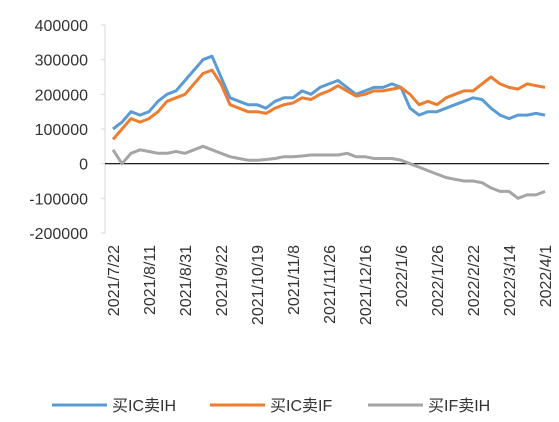  Describe the element at coordinates (301, 406) in the screenshot. I see `legend-label: 买IC卖IF` at that location.